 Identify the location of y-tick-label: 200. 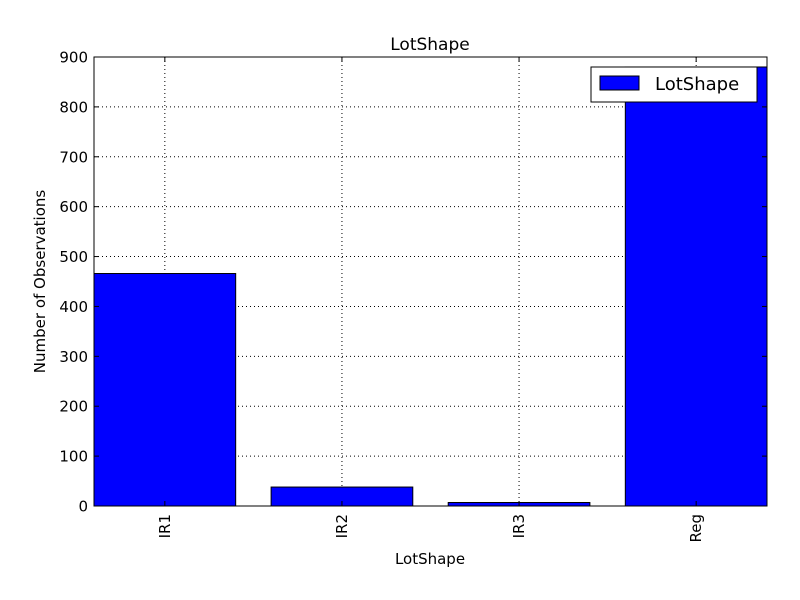
(73, 407).